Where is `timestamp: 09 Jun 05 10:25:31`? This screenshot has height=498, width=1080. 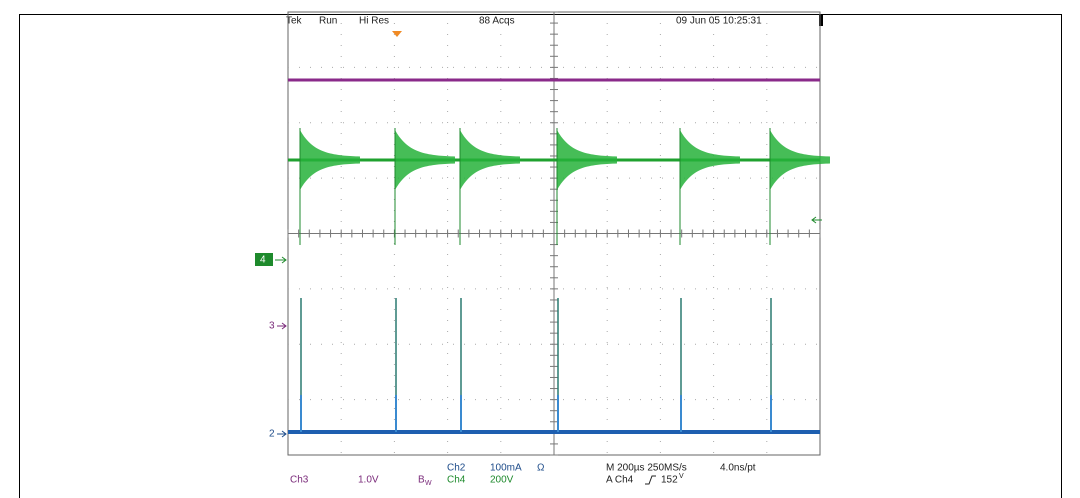
timestamp: 09 Jun 05 10:25:31 is located at coordinates (719, 21).